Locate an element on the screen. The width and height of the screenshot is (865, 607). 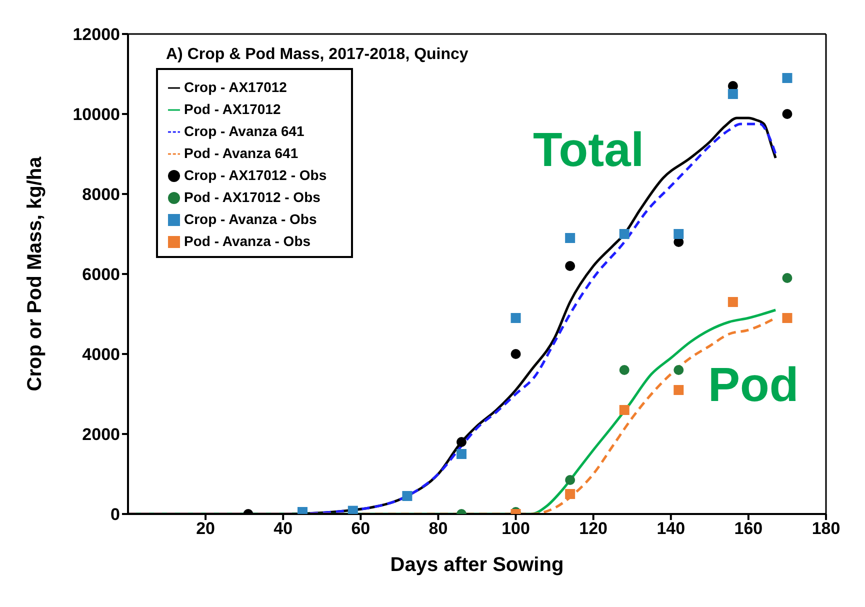
y-tick-label: 6000 is located at coordinates (101, 274).